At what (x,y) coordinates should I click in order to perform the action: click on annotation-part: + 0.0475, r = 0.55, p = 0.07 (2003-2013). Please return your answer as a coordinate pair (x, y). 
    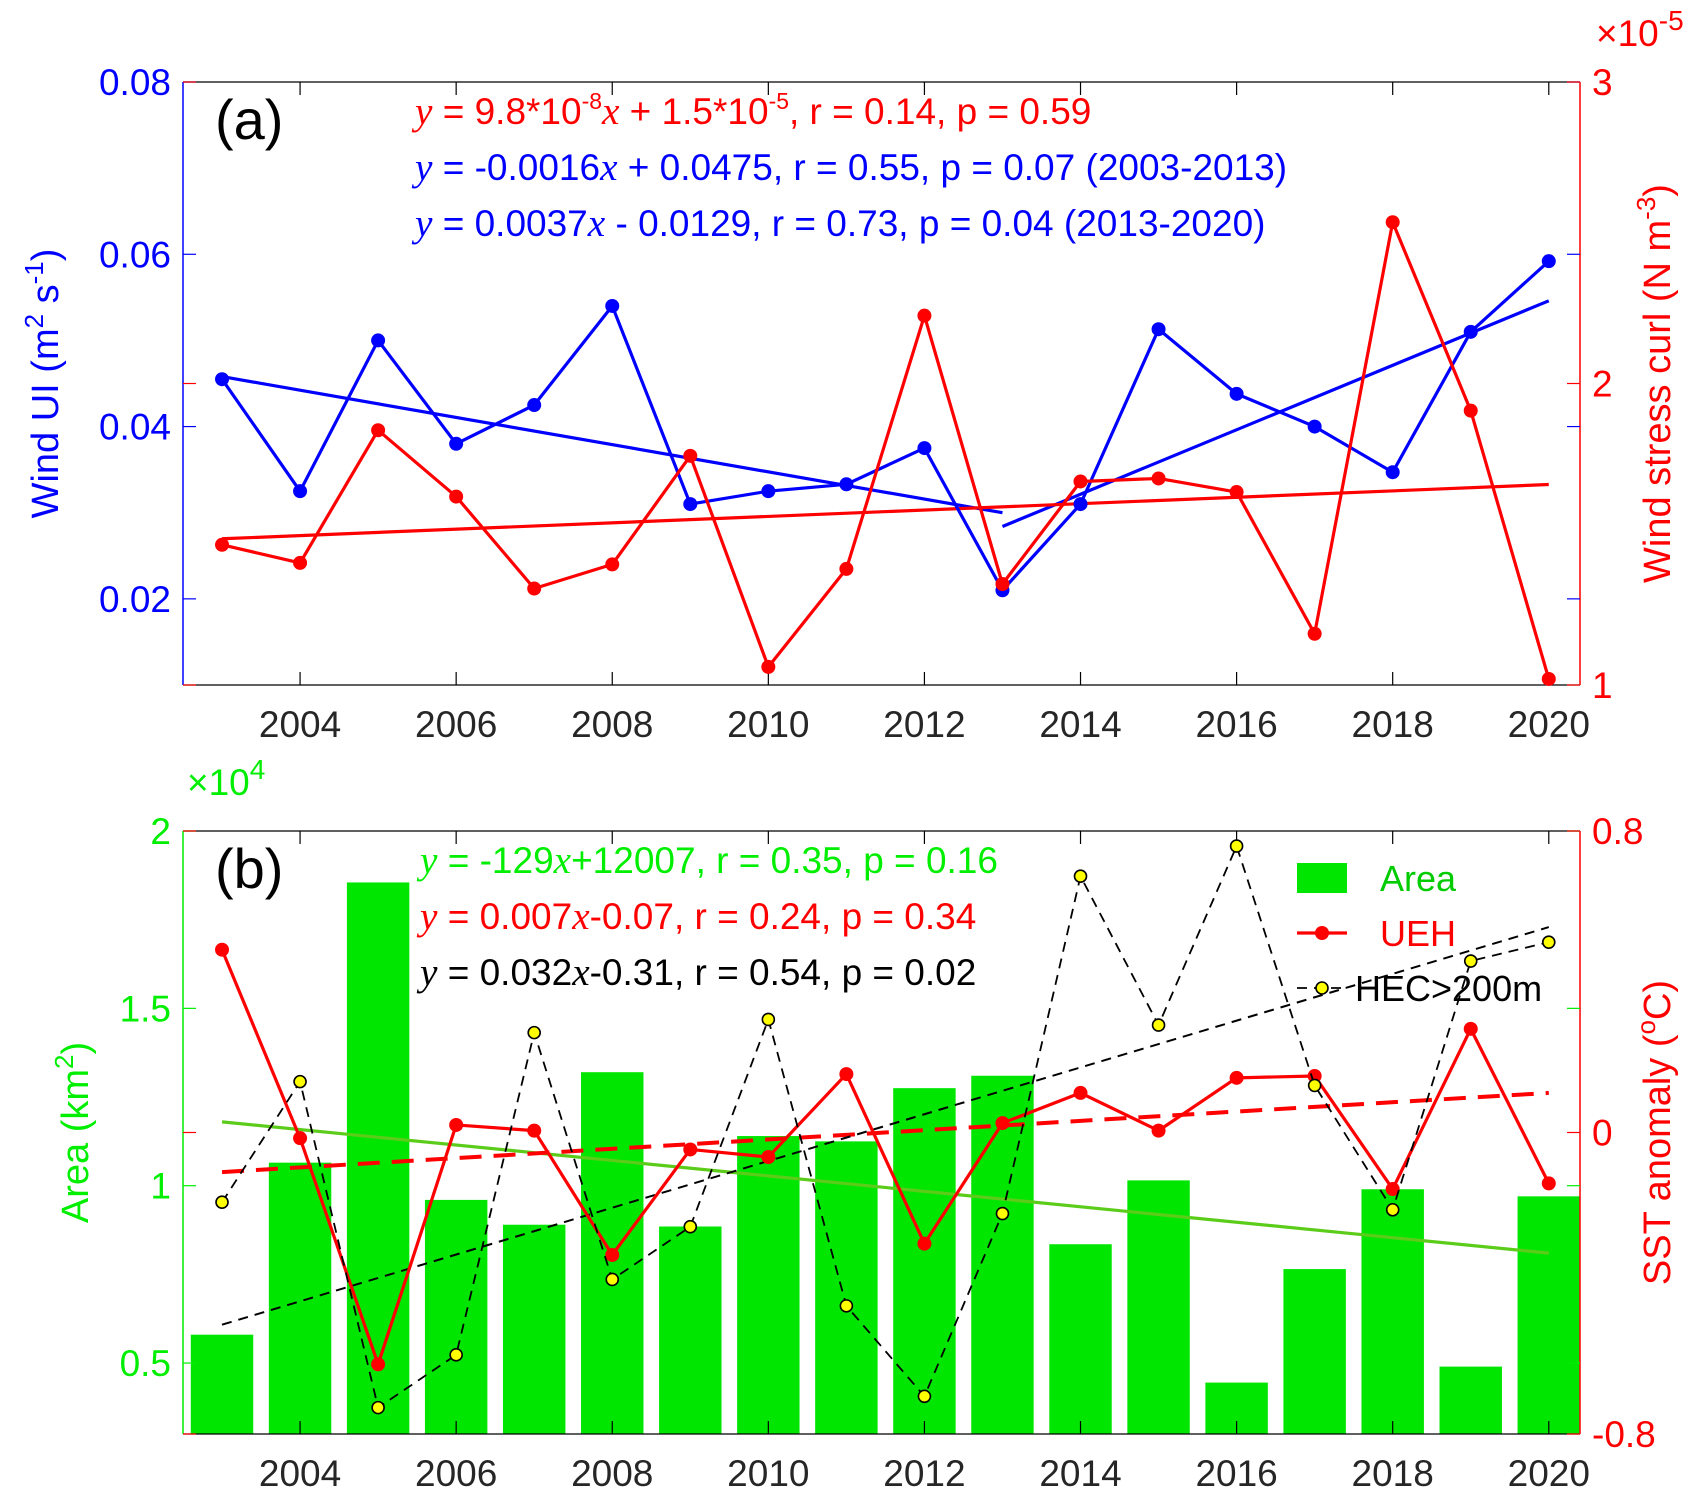
    Looking at the image, I should click on (953, 167).